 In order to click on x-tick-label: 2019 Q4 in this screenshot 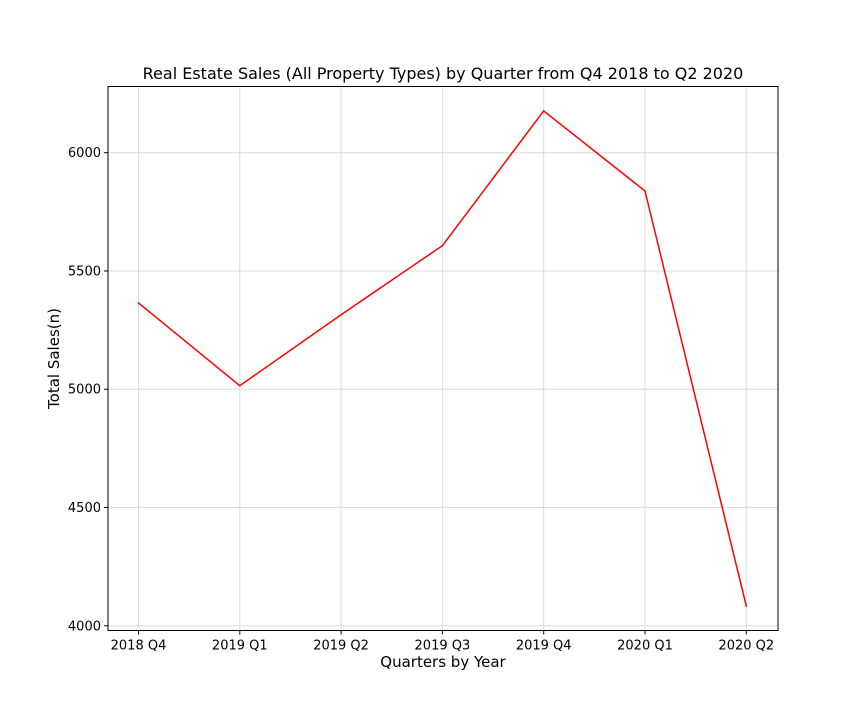, I will do `click(544, 646)`.